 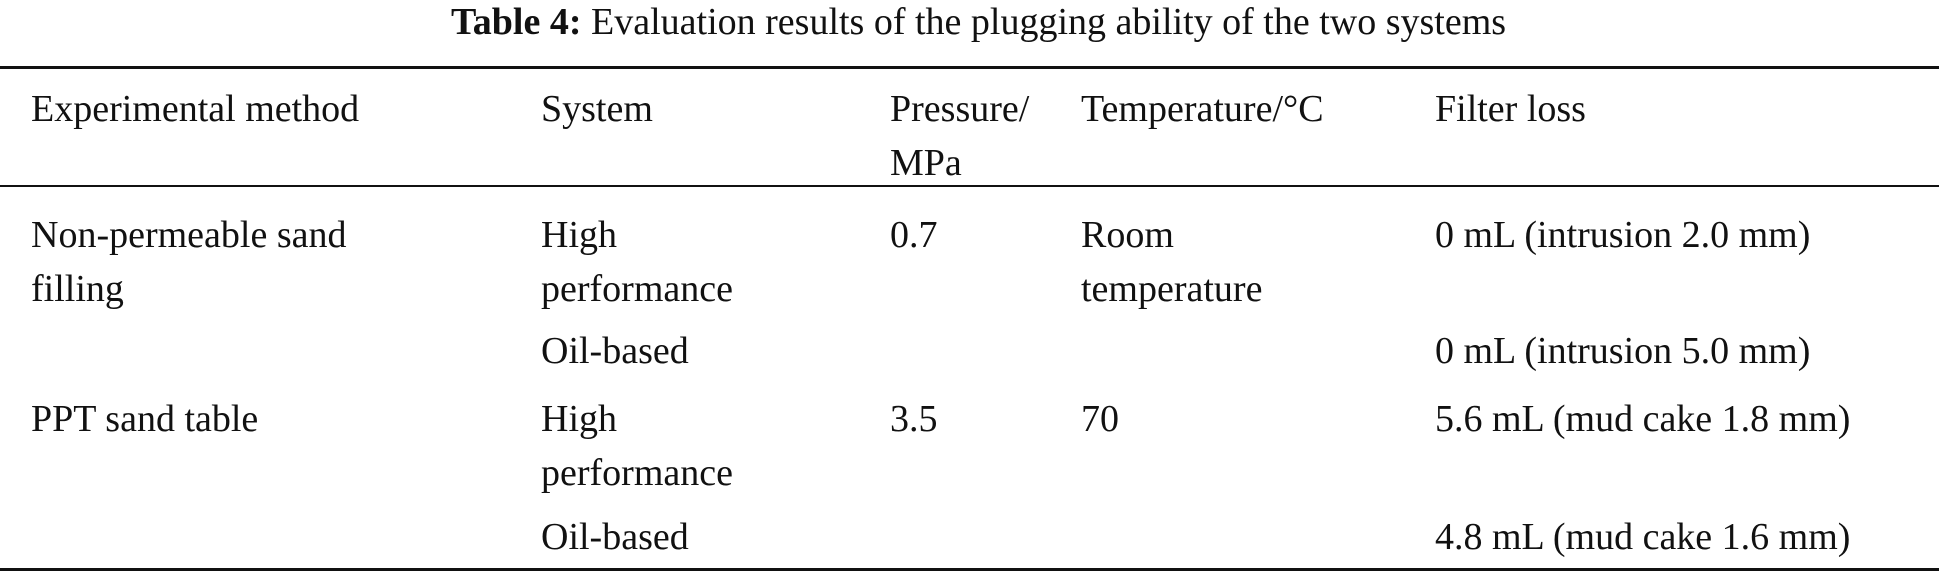 I want to click on cell-filter-loss: 4.8 mL (mud cake 1.6 mm), so click(x=1643, y=537).